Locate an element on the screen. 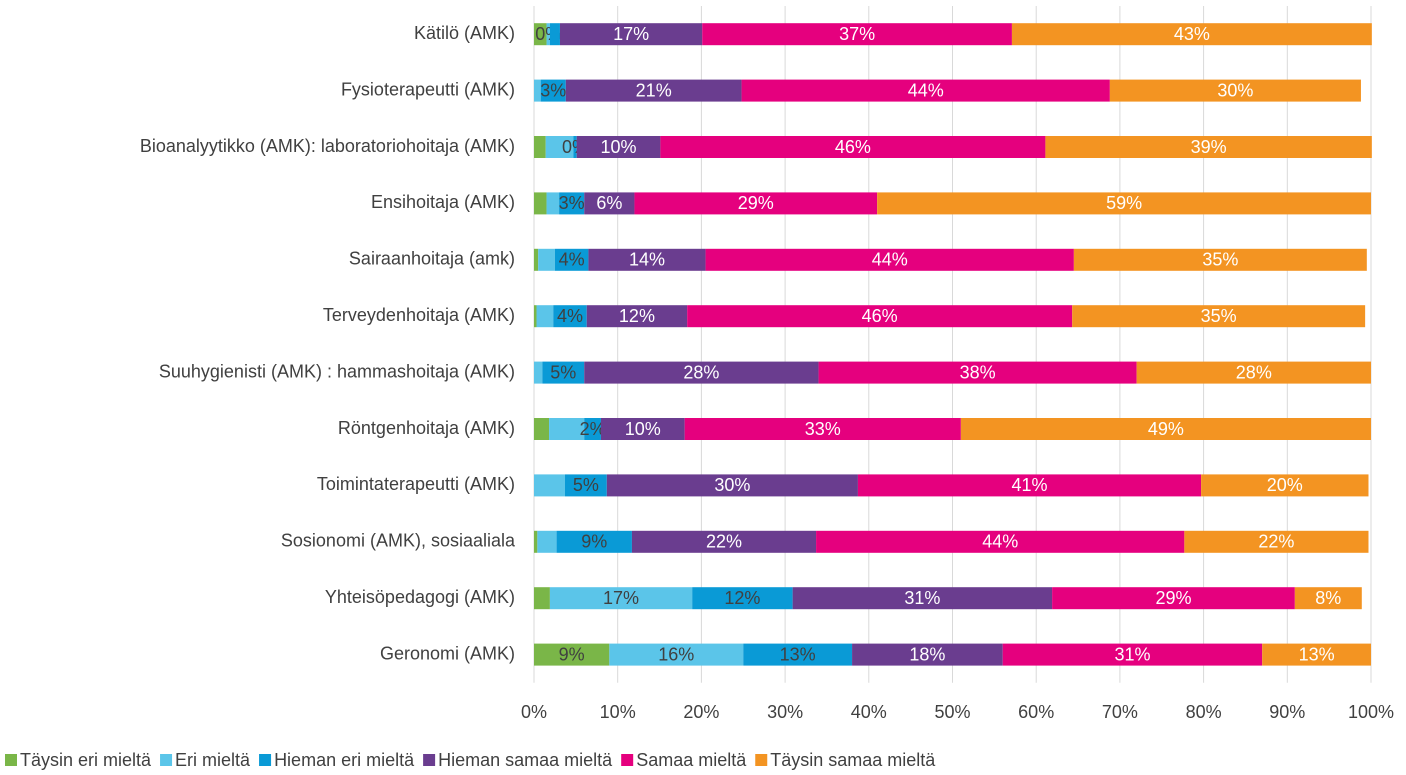  value-label: 20% is located at coordinates (1285, 485).